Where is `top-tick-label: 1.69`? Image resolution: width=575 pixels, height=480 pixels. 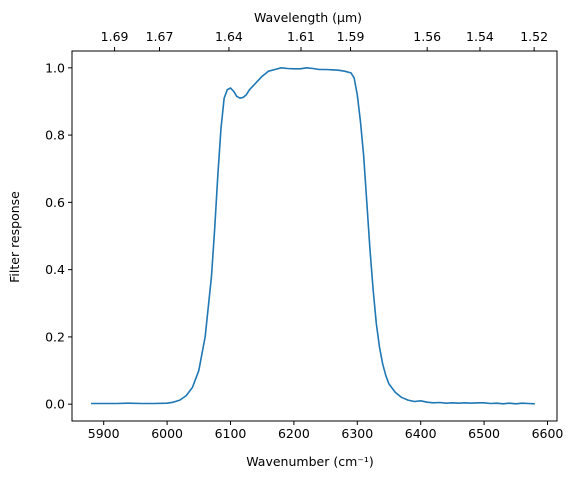
top-tick-label: 1.69 is located at coordinates (115, 36).